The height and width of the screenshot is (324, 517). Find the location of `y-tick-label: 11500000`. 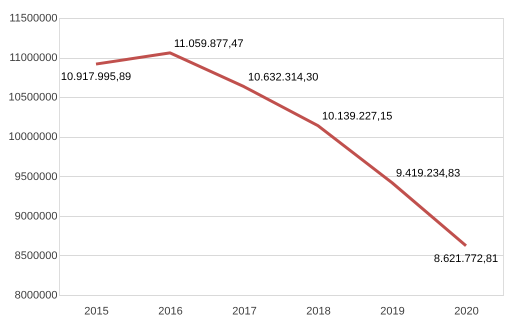

y-tick-label: 11500000 is located at coordinates (33, 18).